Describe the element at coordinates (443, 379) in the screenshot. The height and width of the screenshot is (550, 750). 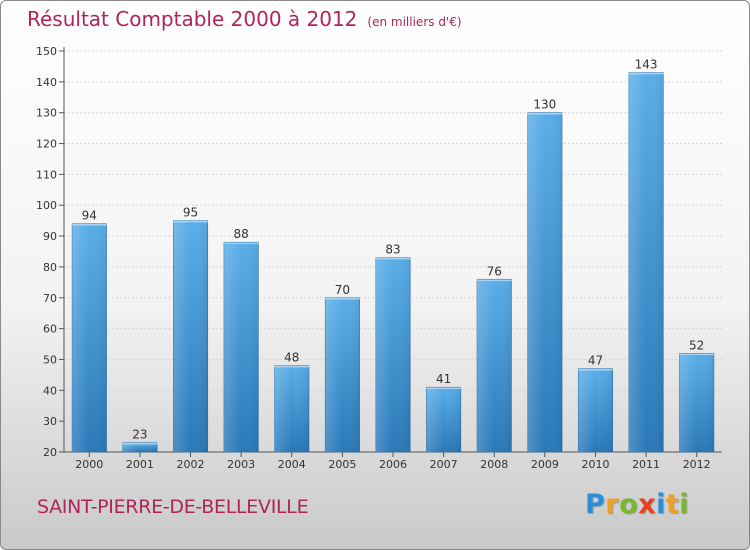
I see `value-label: 41` at that location.